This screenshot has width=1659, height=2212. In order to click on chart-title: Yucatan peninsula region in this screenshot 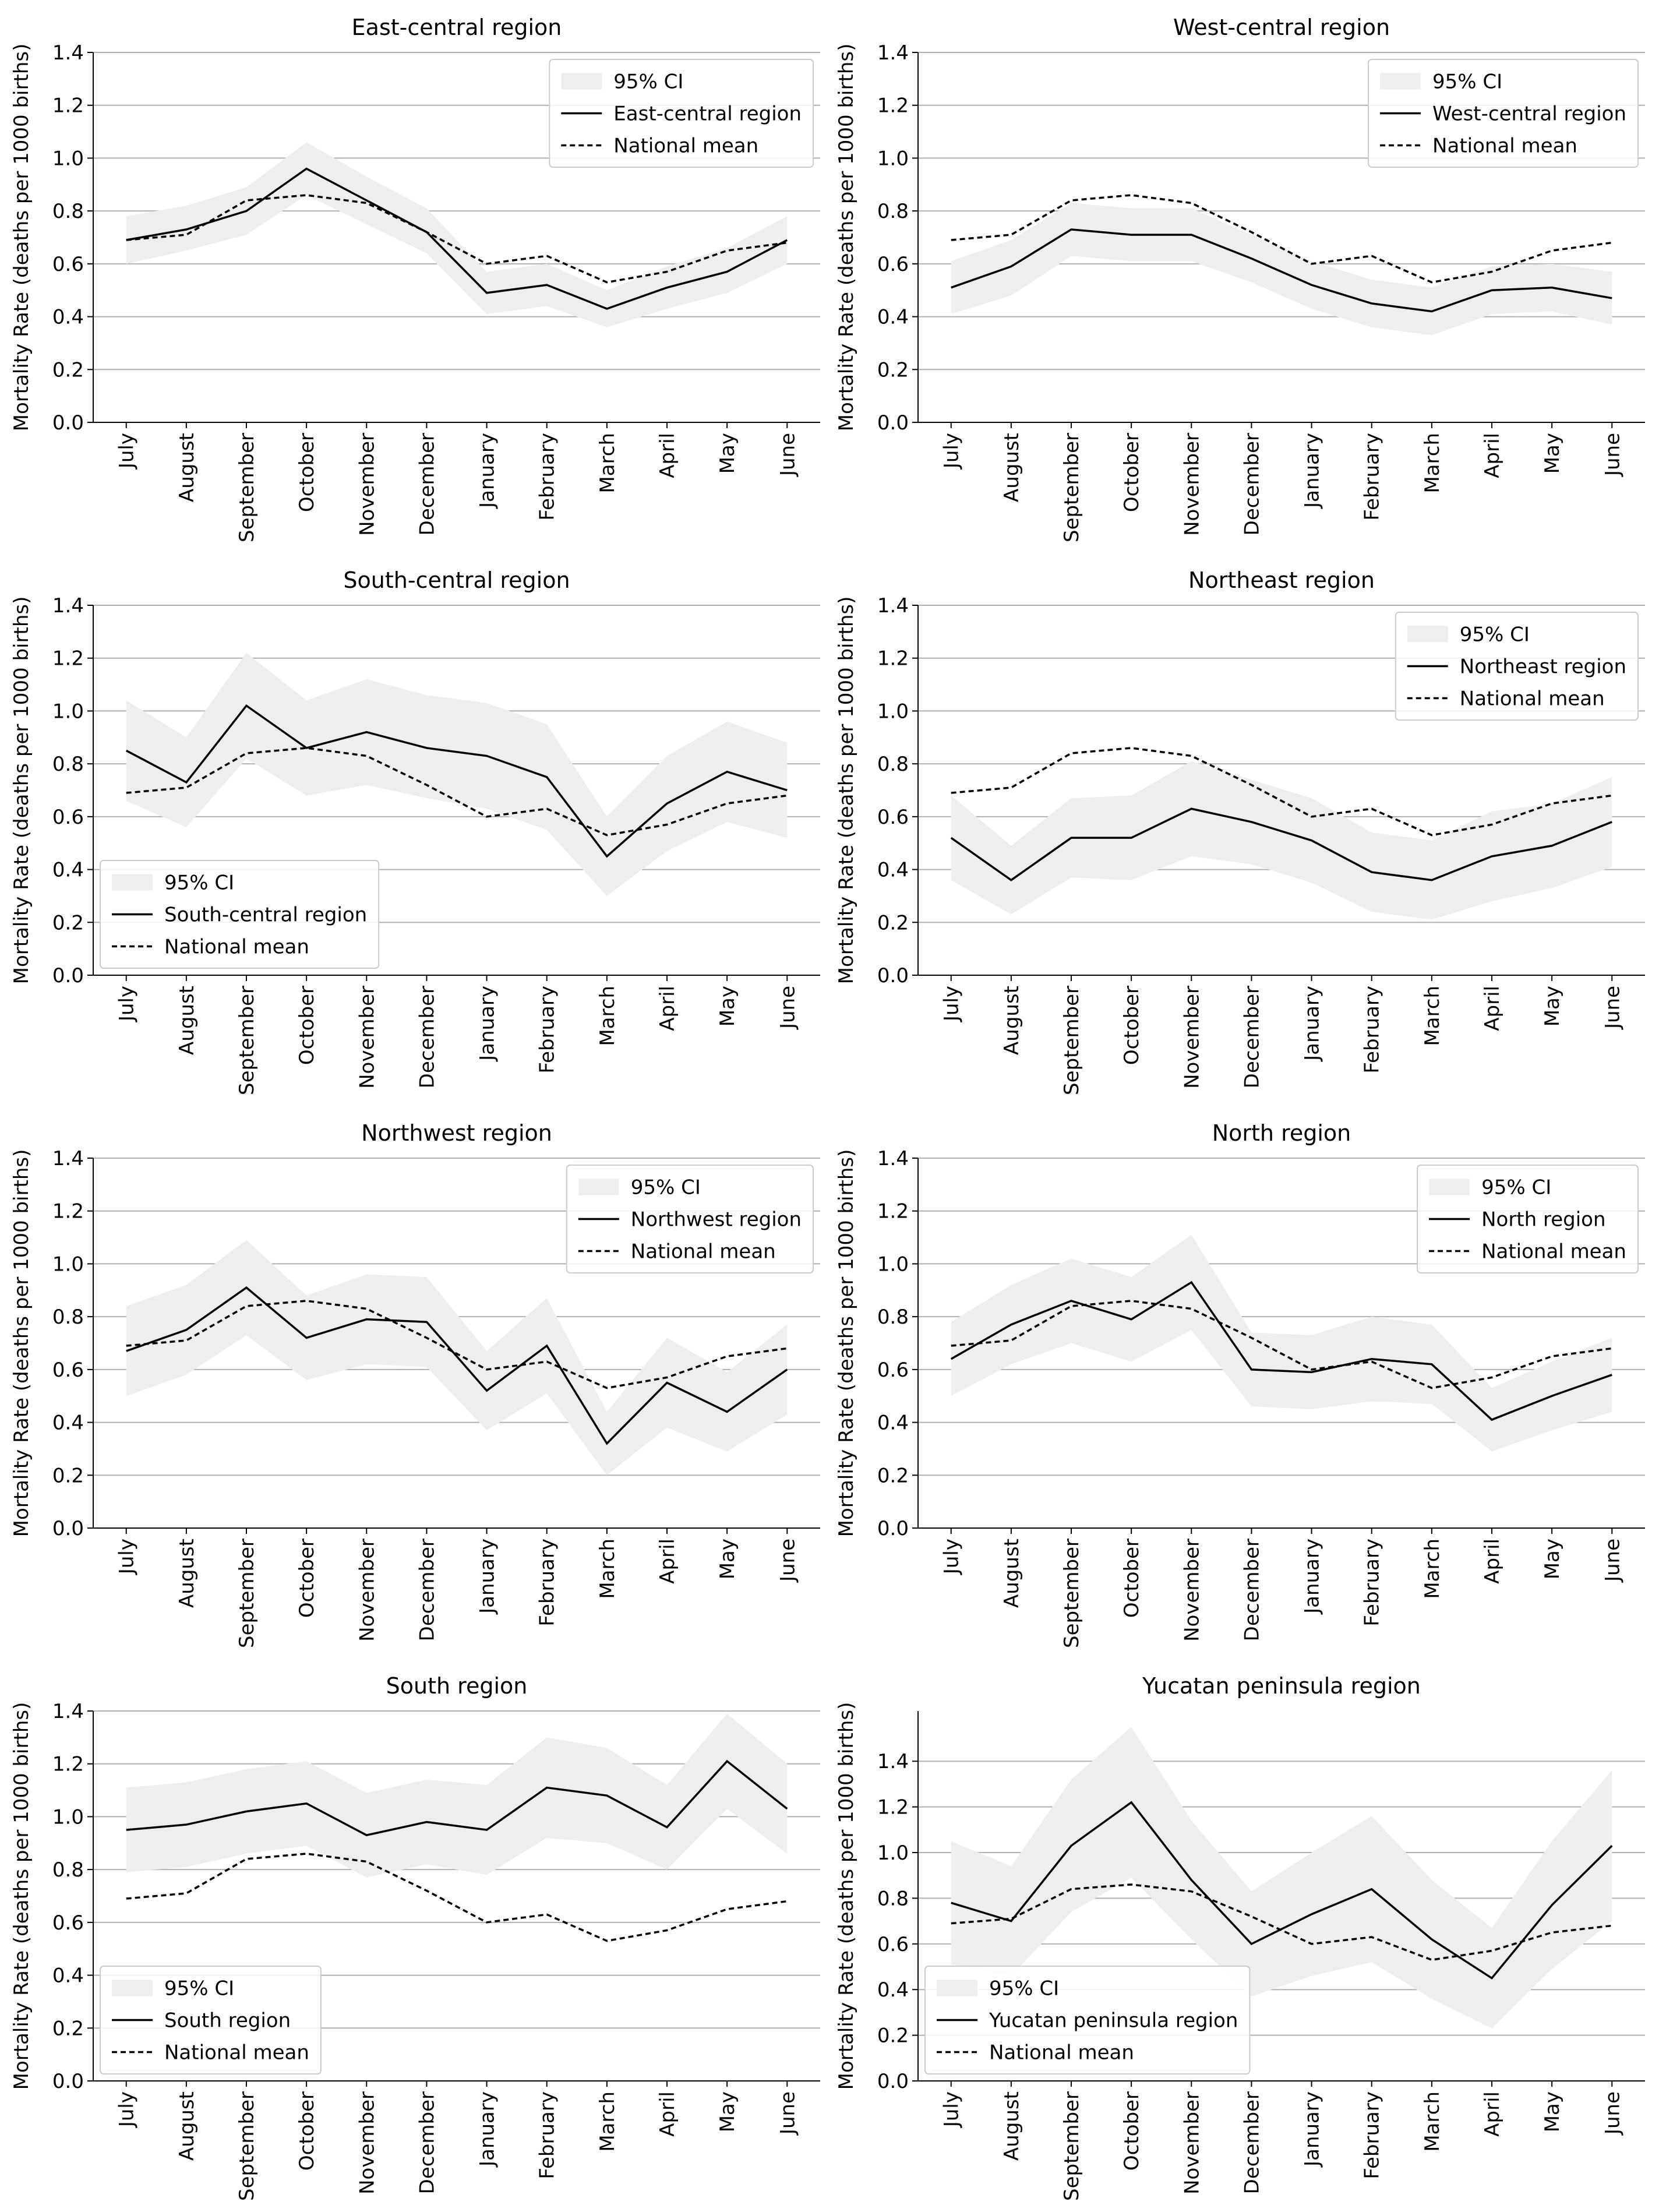, I will do `click(1281, 1686)`.